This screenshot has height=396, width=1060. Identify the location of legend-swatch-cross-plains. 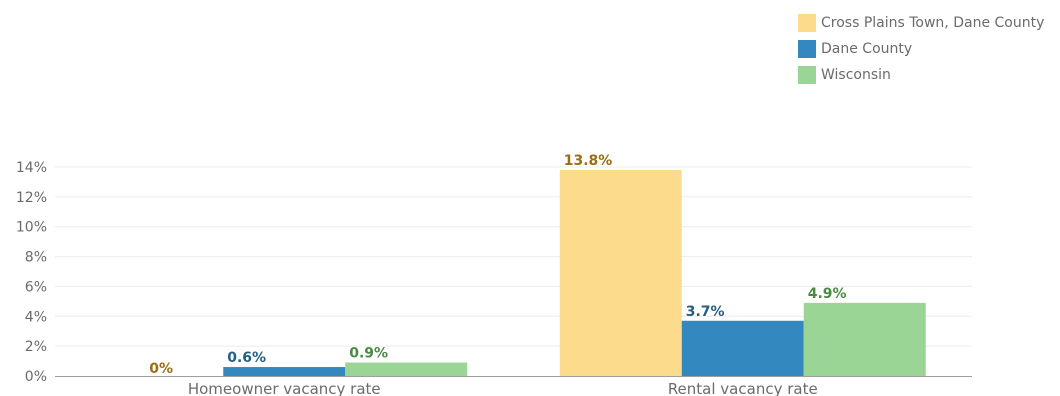
(807, 23).